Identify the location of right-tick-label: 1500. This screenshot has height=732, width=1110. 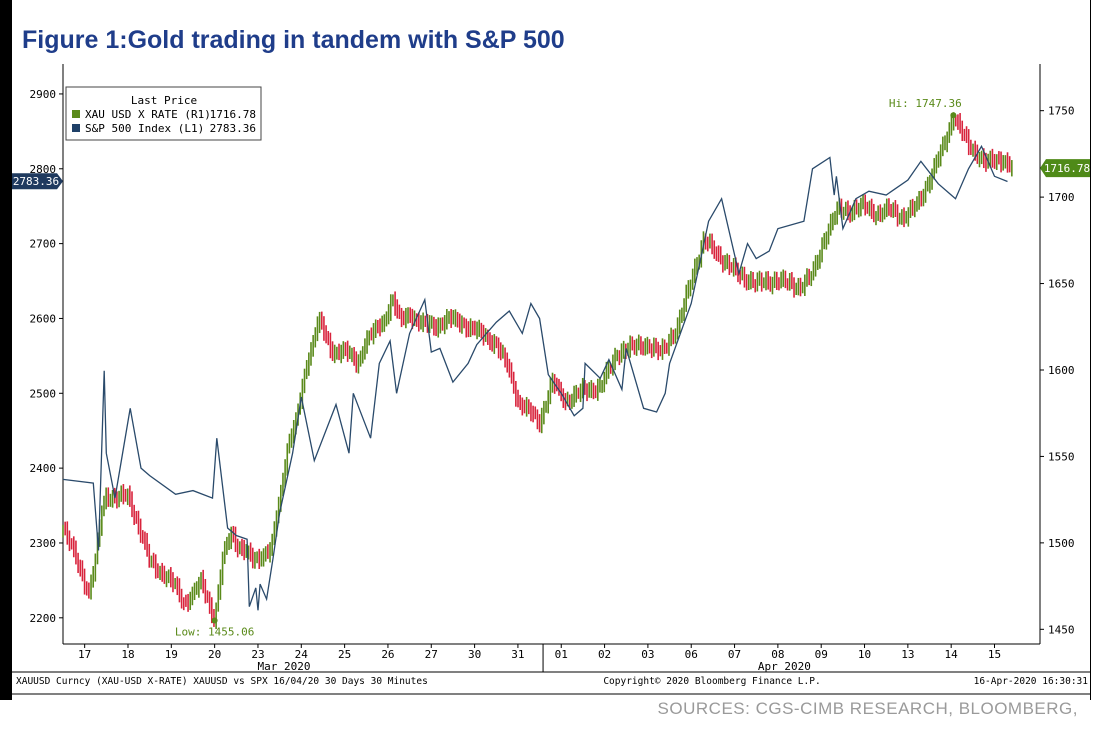
(1061, 543).